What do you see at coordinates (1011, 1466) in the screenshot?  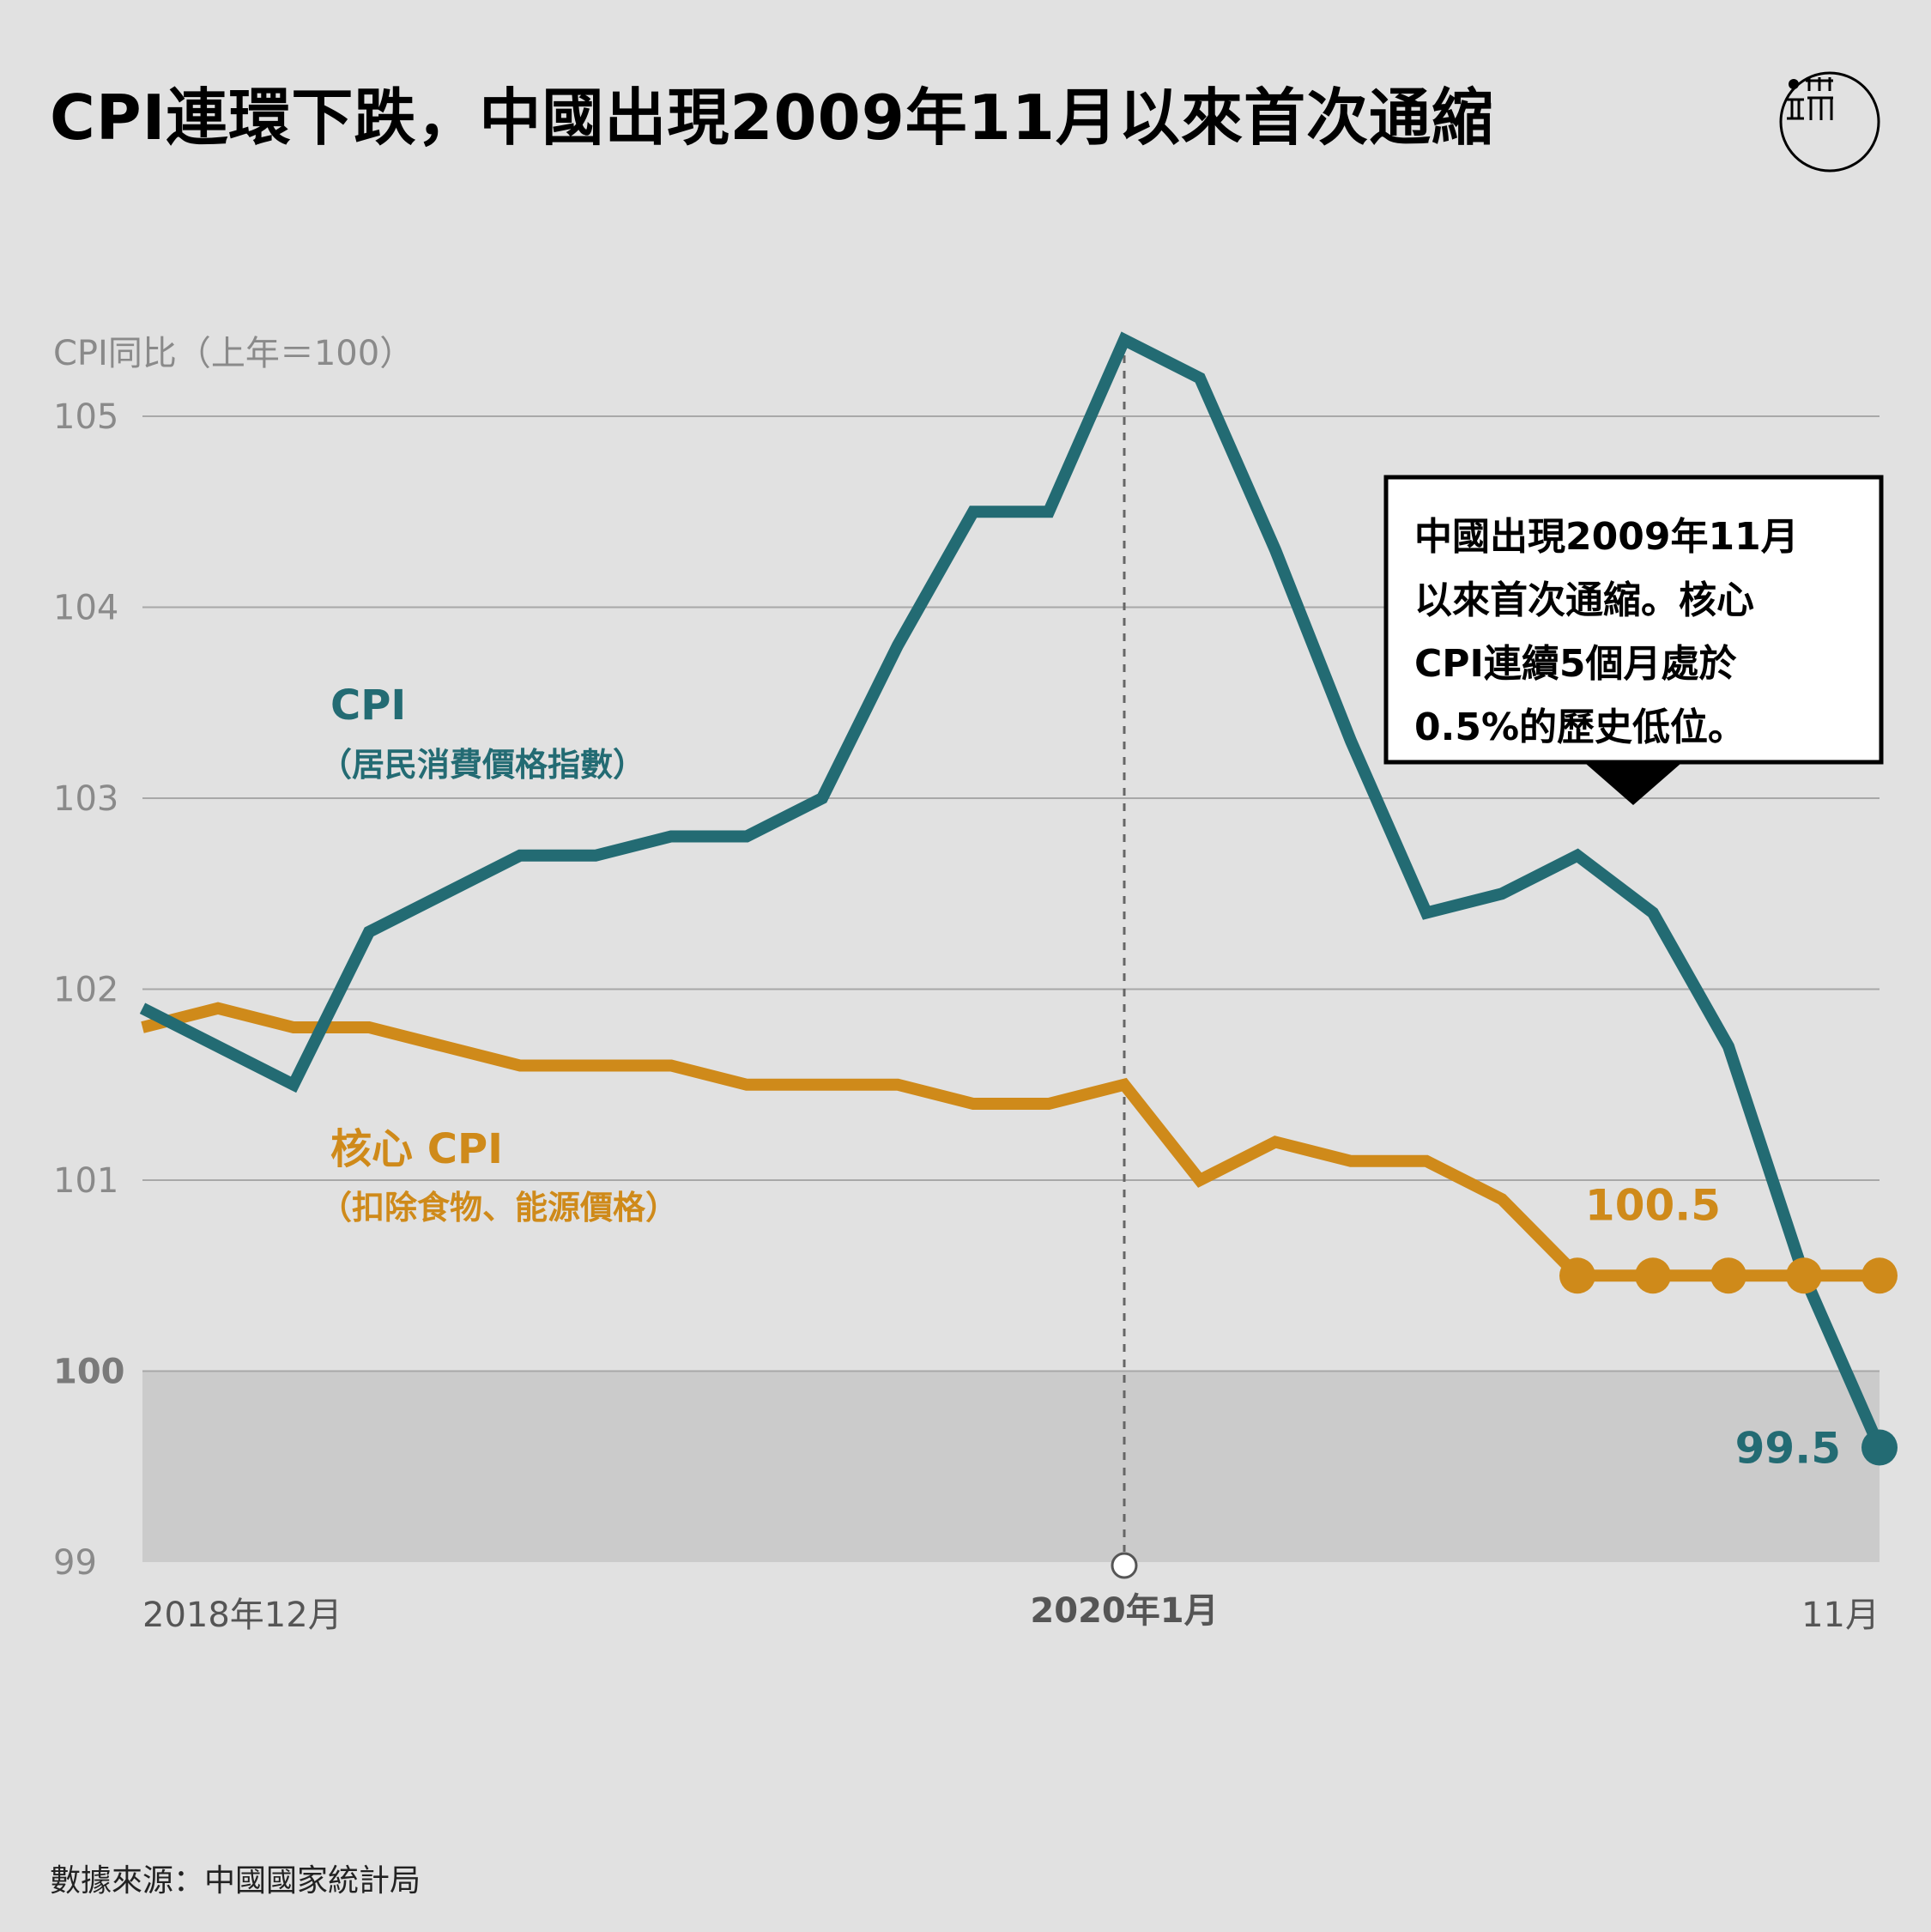 I see `below-100-shade` at bounding box center [1011, 1466].